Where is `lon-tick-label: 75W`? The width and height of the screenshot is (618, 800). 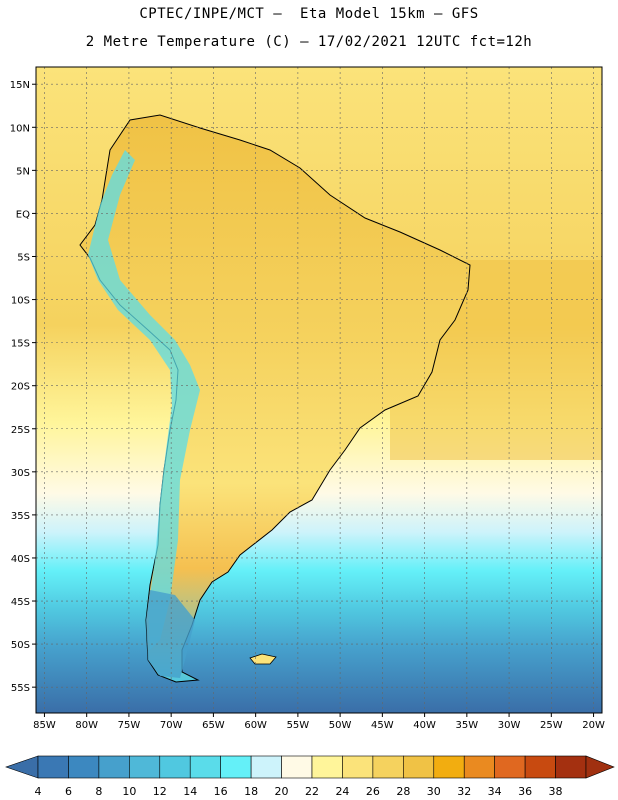
lon-tick-label: 75W is located at coordinates (129, 725).